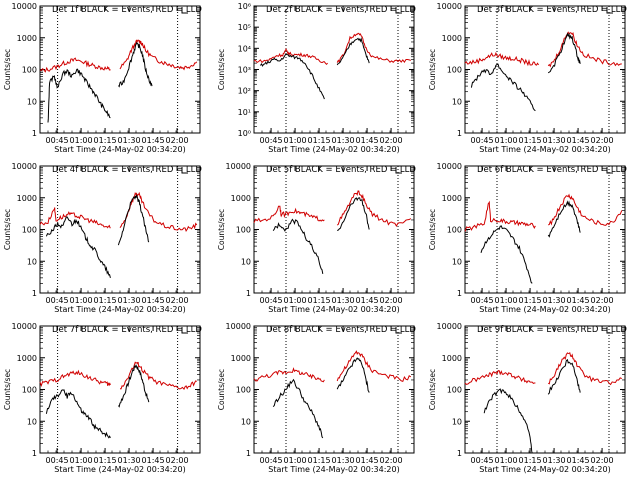 This screenshot has width=640, height=480. What do you see at coordinates (552, 10) in the screenshot?
I see `panel-title: Det 3f BLACK = Events, RED = LLD` at bounding box center [552, 10].